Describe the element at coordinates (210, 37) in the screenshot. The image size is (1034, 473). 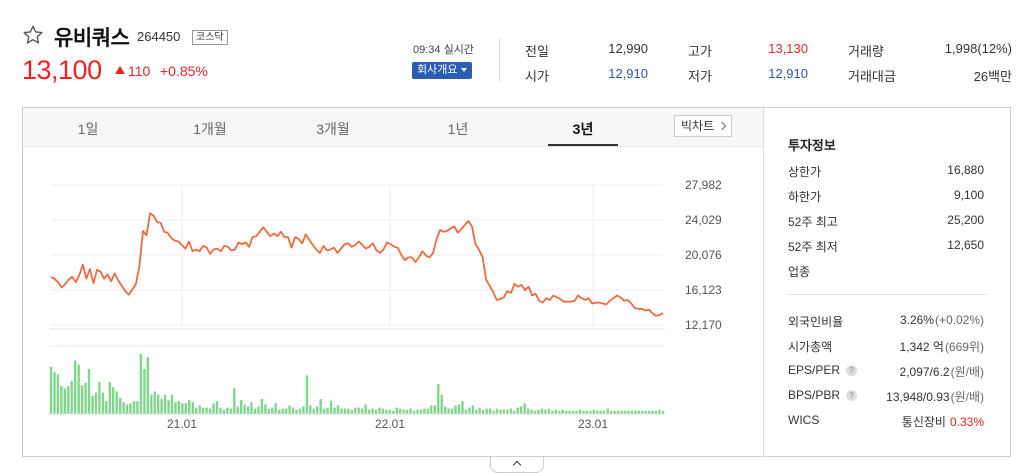
I see `market-badge: 코스닥` at that location.